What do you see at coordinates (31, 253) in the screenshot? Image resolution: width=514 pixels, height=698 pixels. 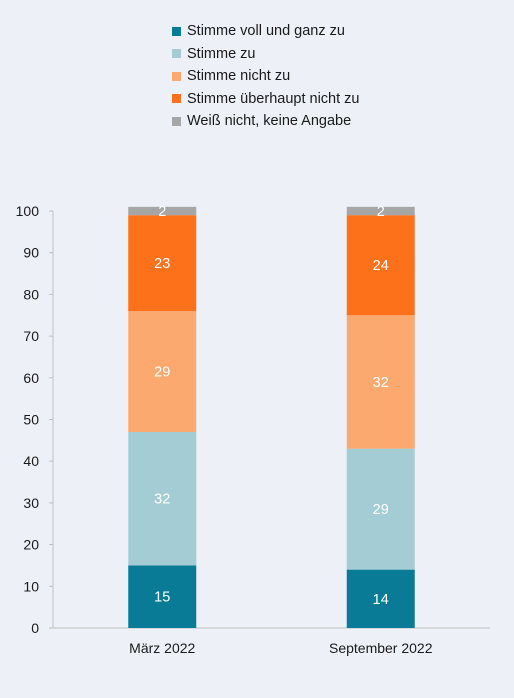 I see `y-tick-label: 90` at bounding box center [31, 253].